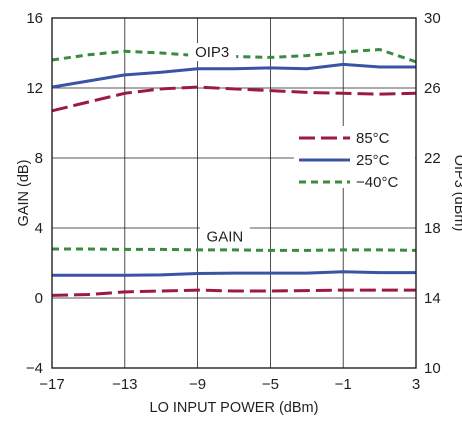  I want to click on x-tick-label: −17, so click(51, 384).